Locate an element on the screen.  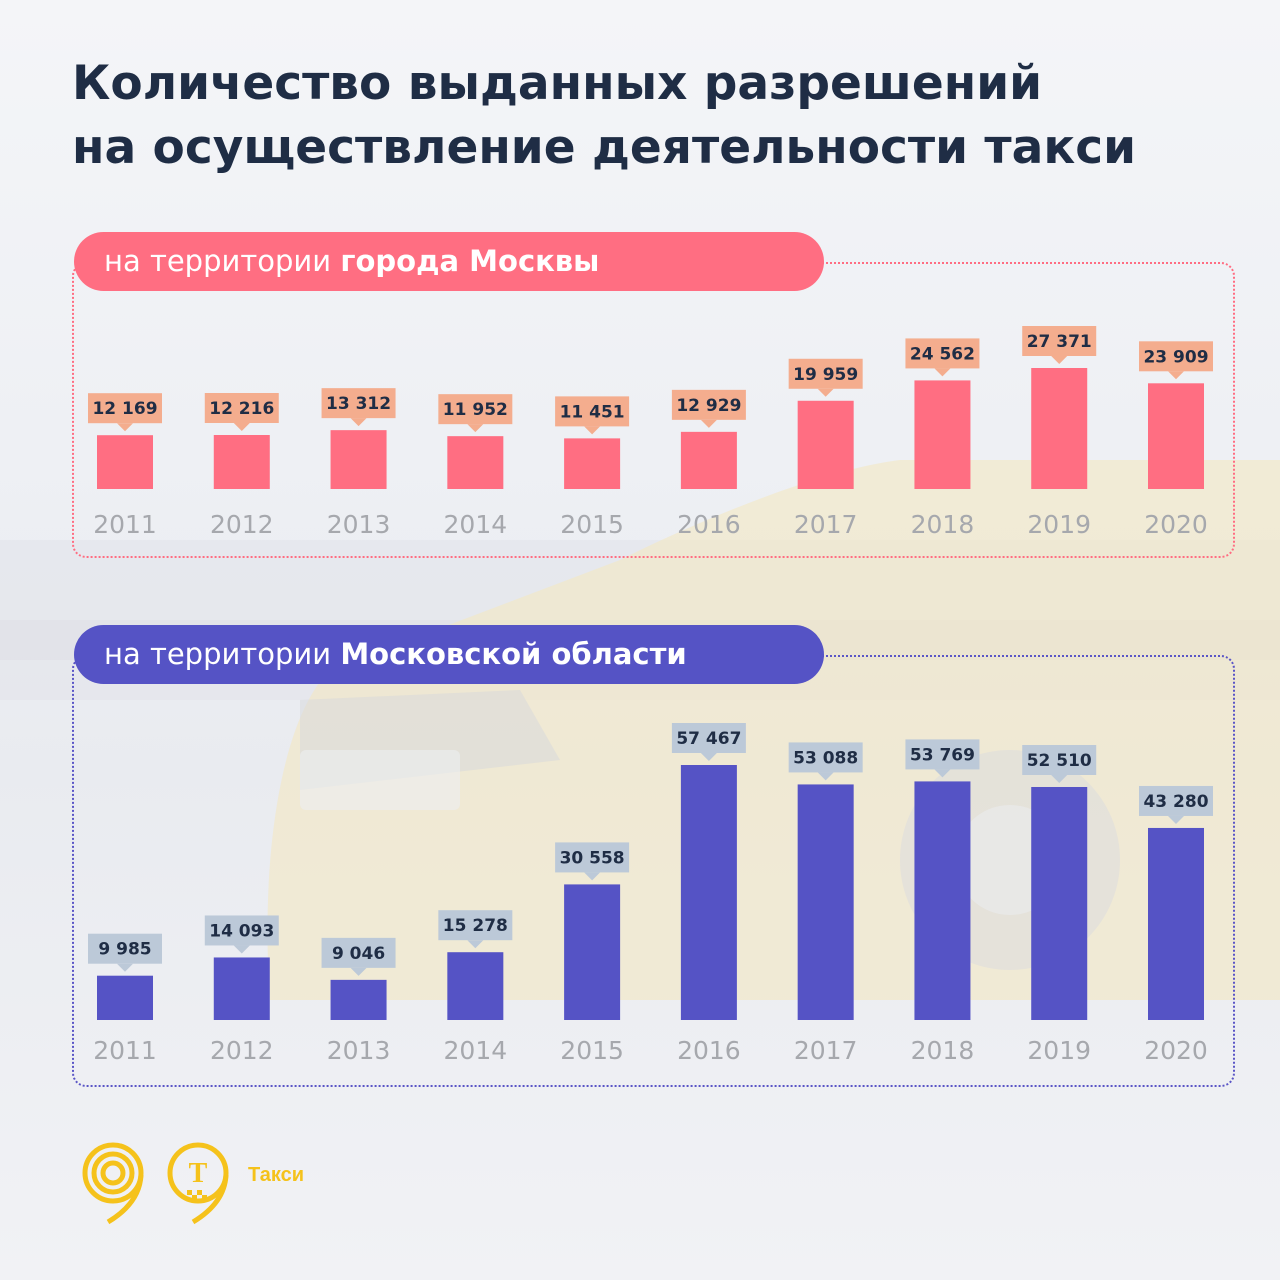
data-label-2012: 12 216 is located at coordinates (241, 409).